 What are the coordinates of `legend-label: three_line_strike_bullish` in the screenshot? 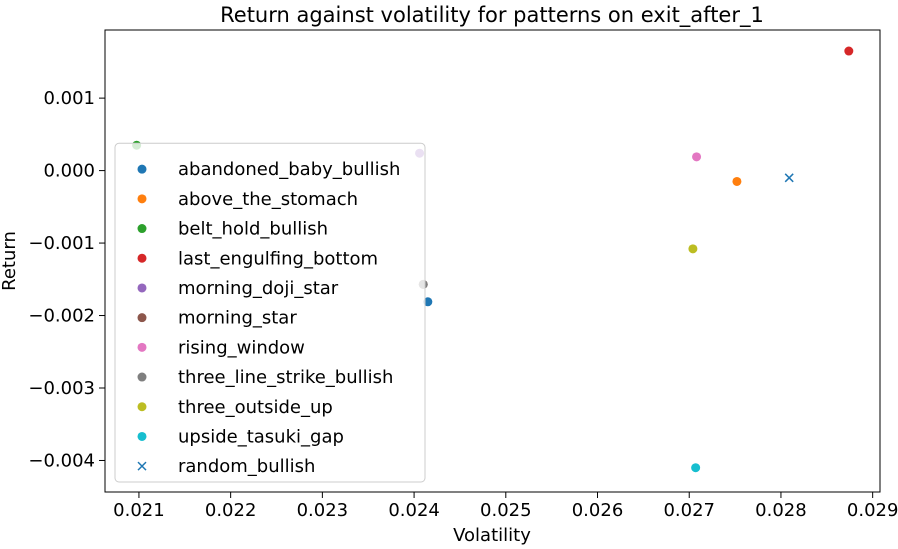 It's located at (285, 377).